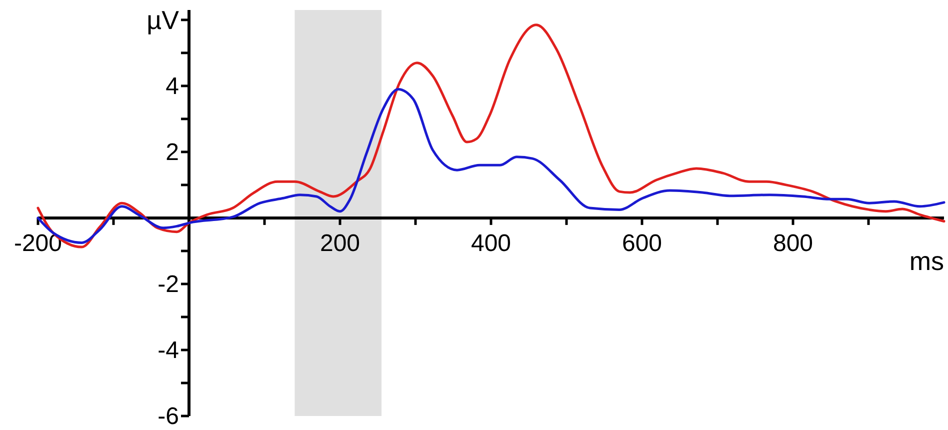  Describe the element at coordinates (172, 152) in the screenshot. I see `y-tick-label: 2` at that location.